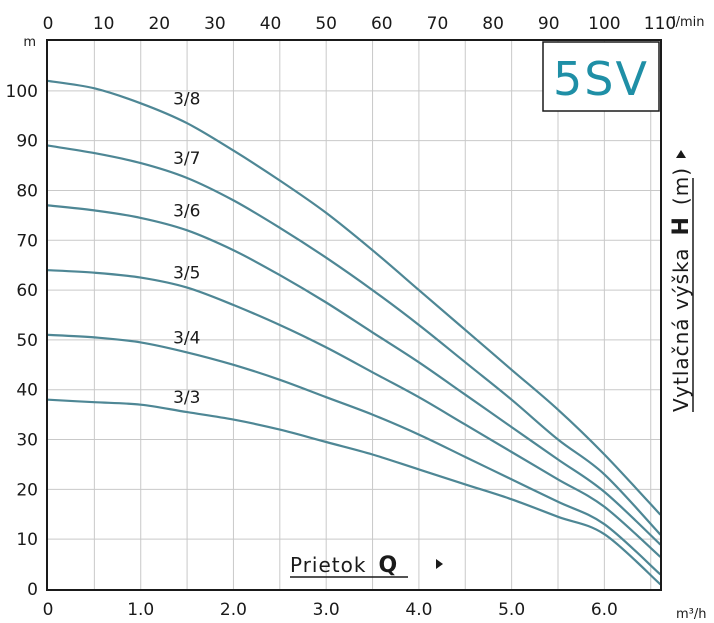  Describe the element at coordinates (233, 610) in the screenshot. I see `x-bottom-tick-label: 2.0` at that location.